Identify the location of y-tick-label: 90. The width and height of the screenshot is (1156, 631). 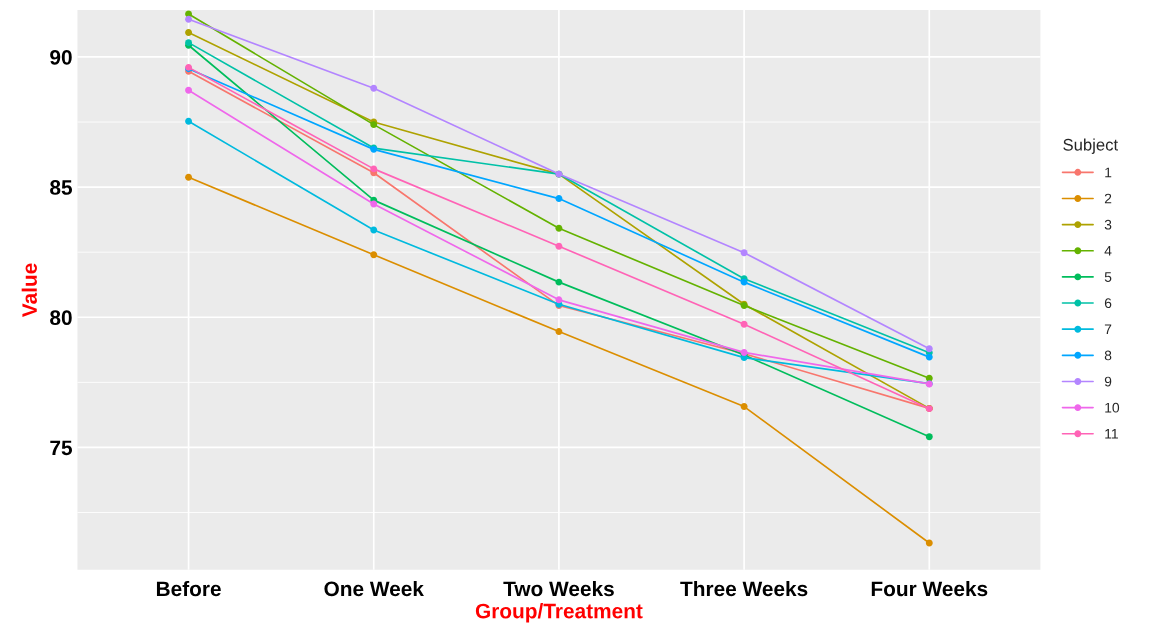
(61, 57).